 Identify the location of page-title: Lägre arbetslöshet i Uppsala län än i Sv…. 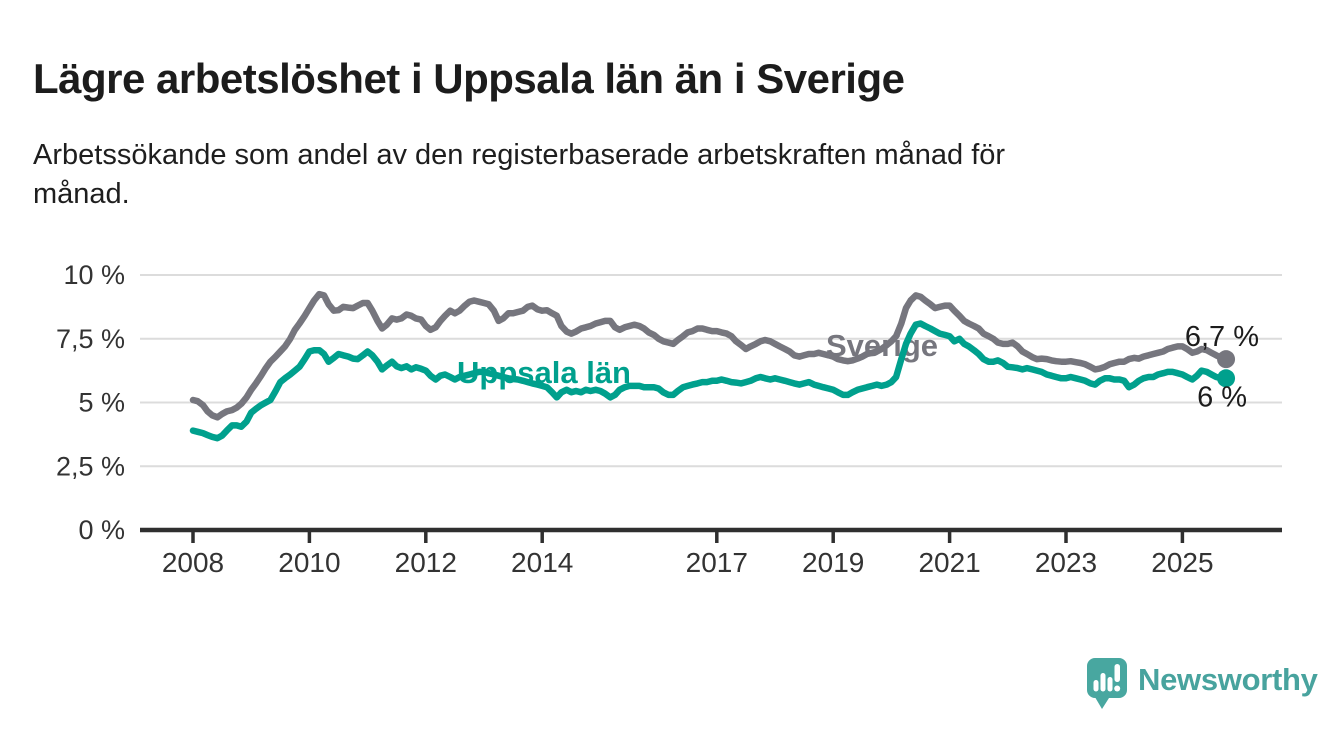
(469, 79).